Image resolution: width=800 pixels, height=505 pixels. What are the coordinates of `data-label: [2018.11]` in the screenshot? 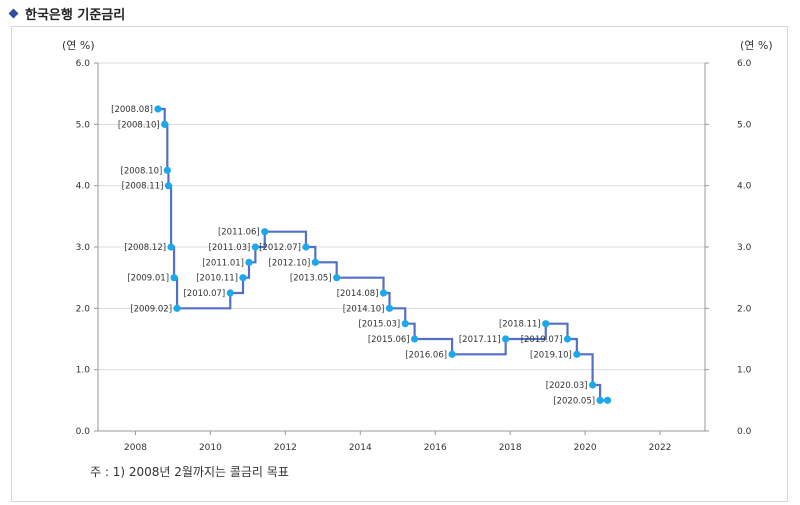 It's located at (520, 325).